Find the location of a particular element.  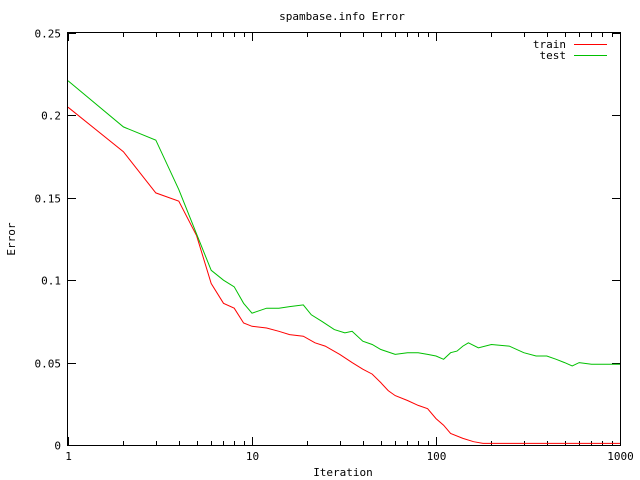

y-tick-label: 0.1 is located at coordinates (51, 281).